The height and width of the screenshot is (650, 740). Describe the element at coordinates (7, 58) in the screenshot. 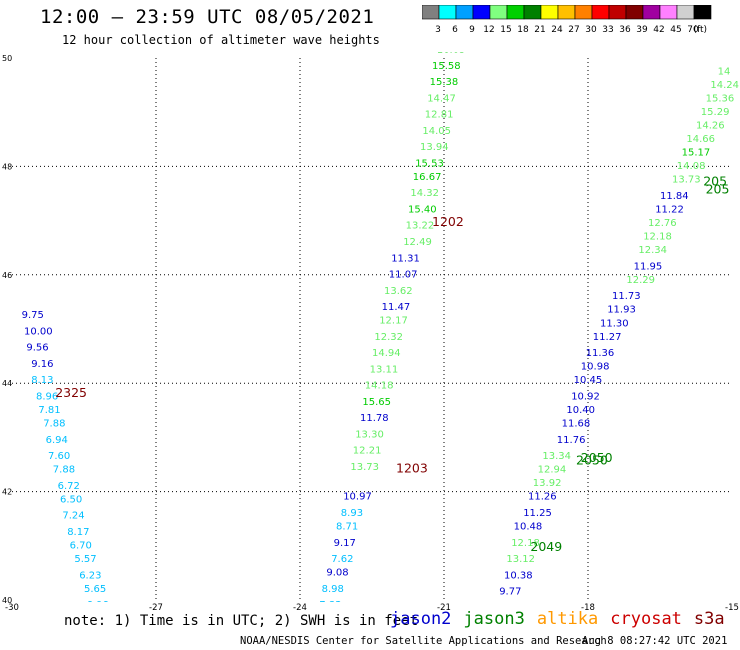

I see `y-tick-label: 50` at that location.